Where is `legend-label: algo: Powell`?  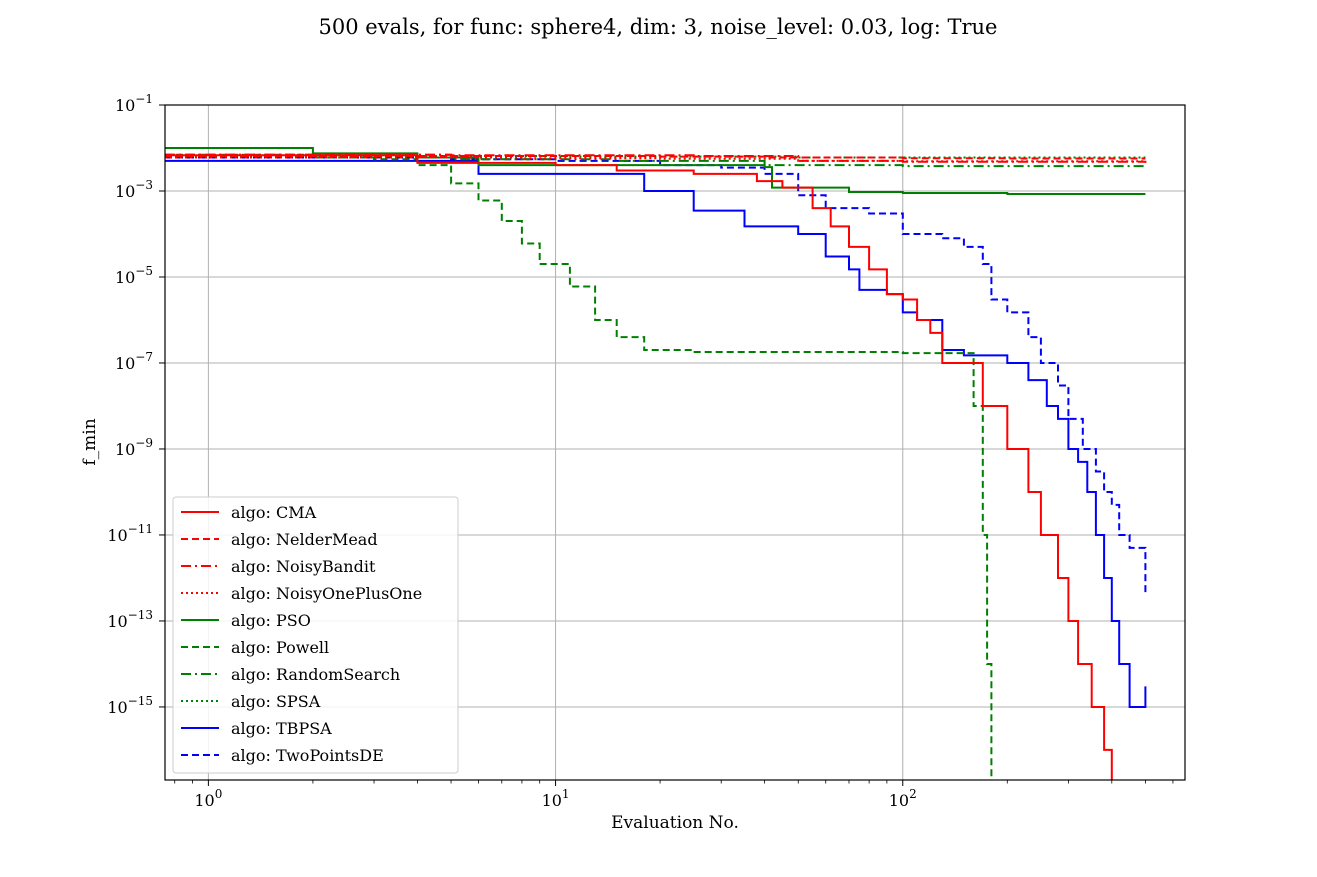
legend-label: algo: Powell is located at coordinates (280, 647).